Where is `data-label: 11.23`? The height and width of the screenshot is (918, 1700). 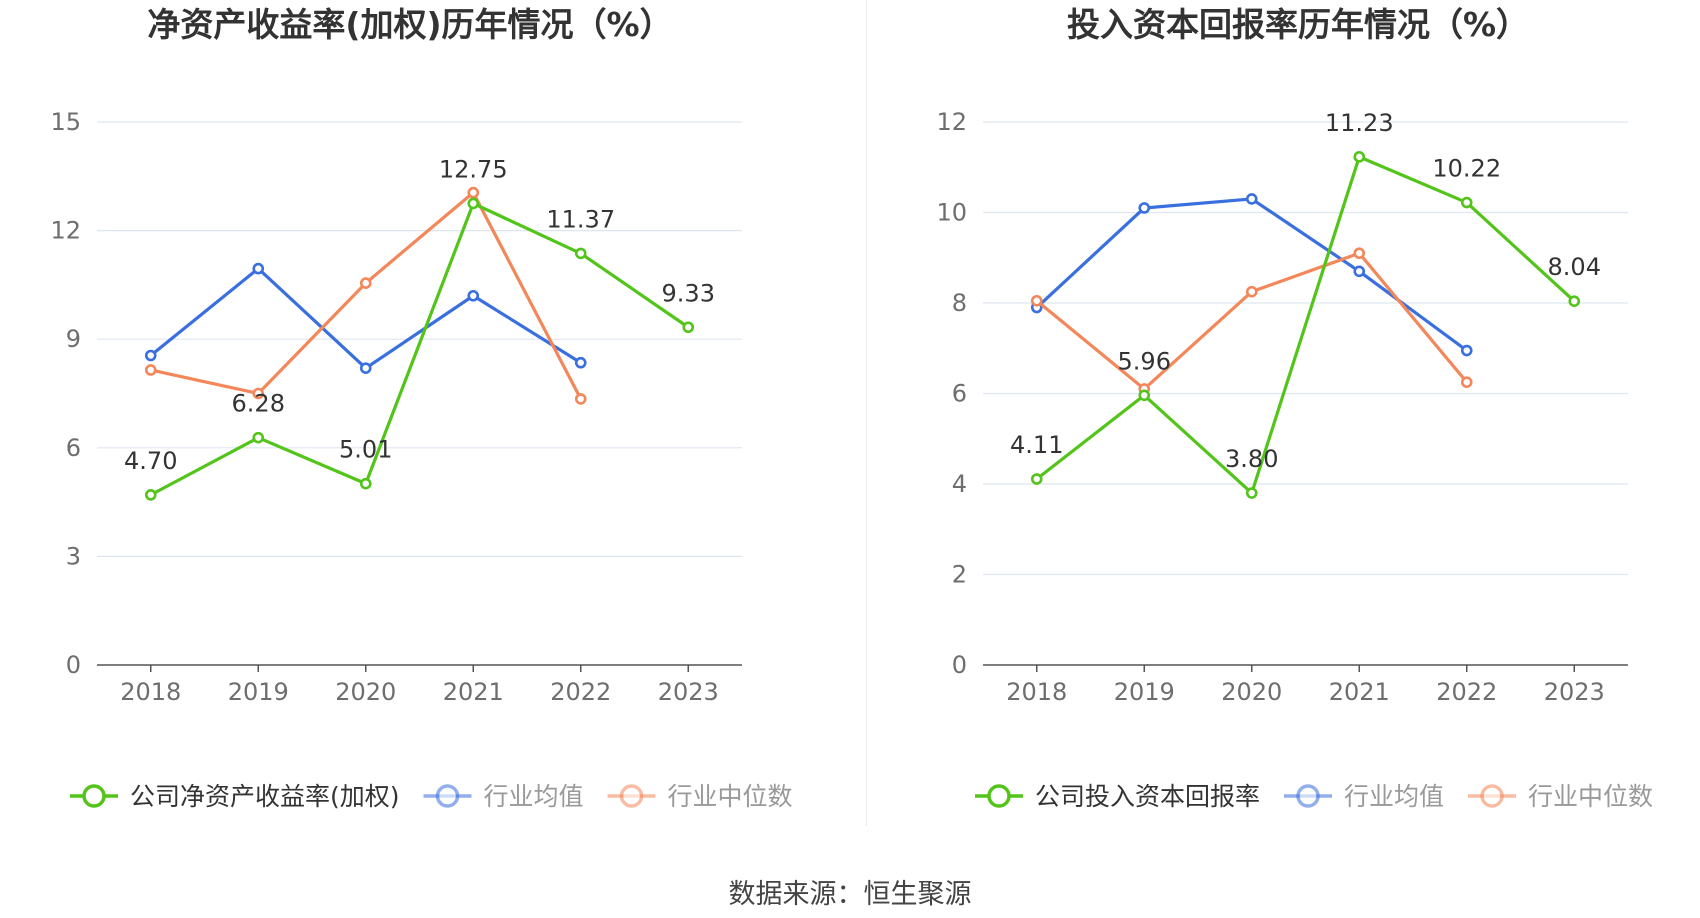
data-label: 11.23 is located at coordinates (1359, 123).